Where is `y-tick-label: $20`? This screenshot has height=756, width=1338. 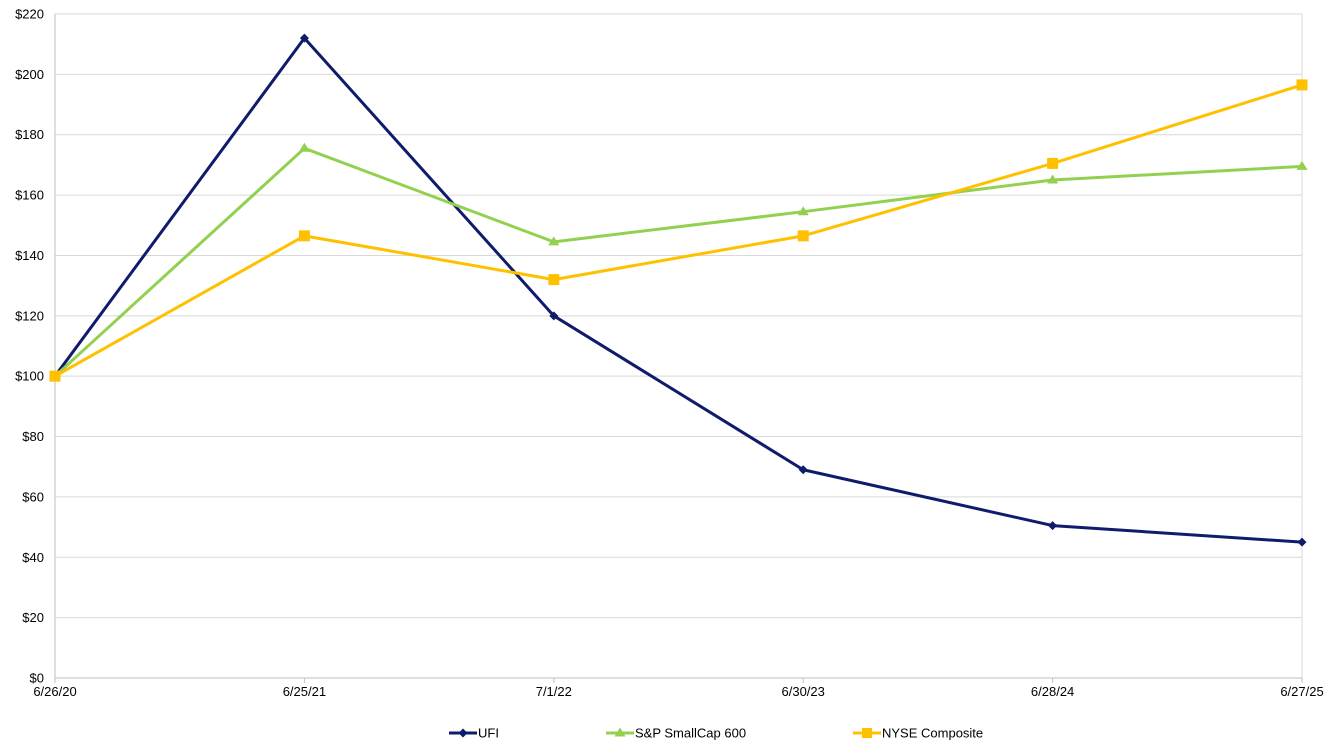
y-tick-label: $20 is located at coordinates (33, 617).